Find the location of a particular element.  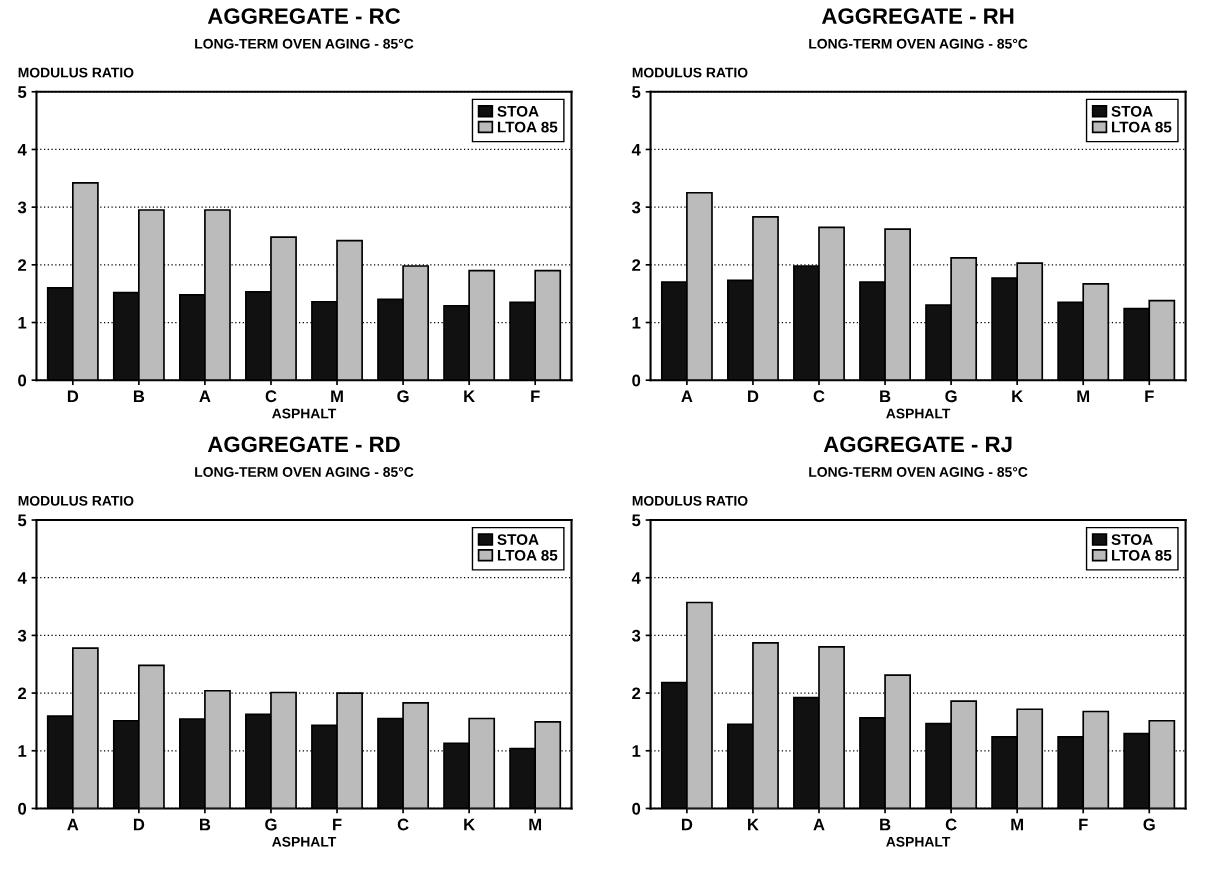

chart-title: AGGREGATE - RD is located at coordinates (303, 444).